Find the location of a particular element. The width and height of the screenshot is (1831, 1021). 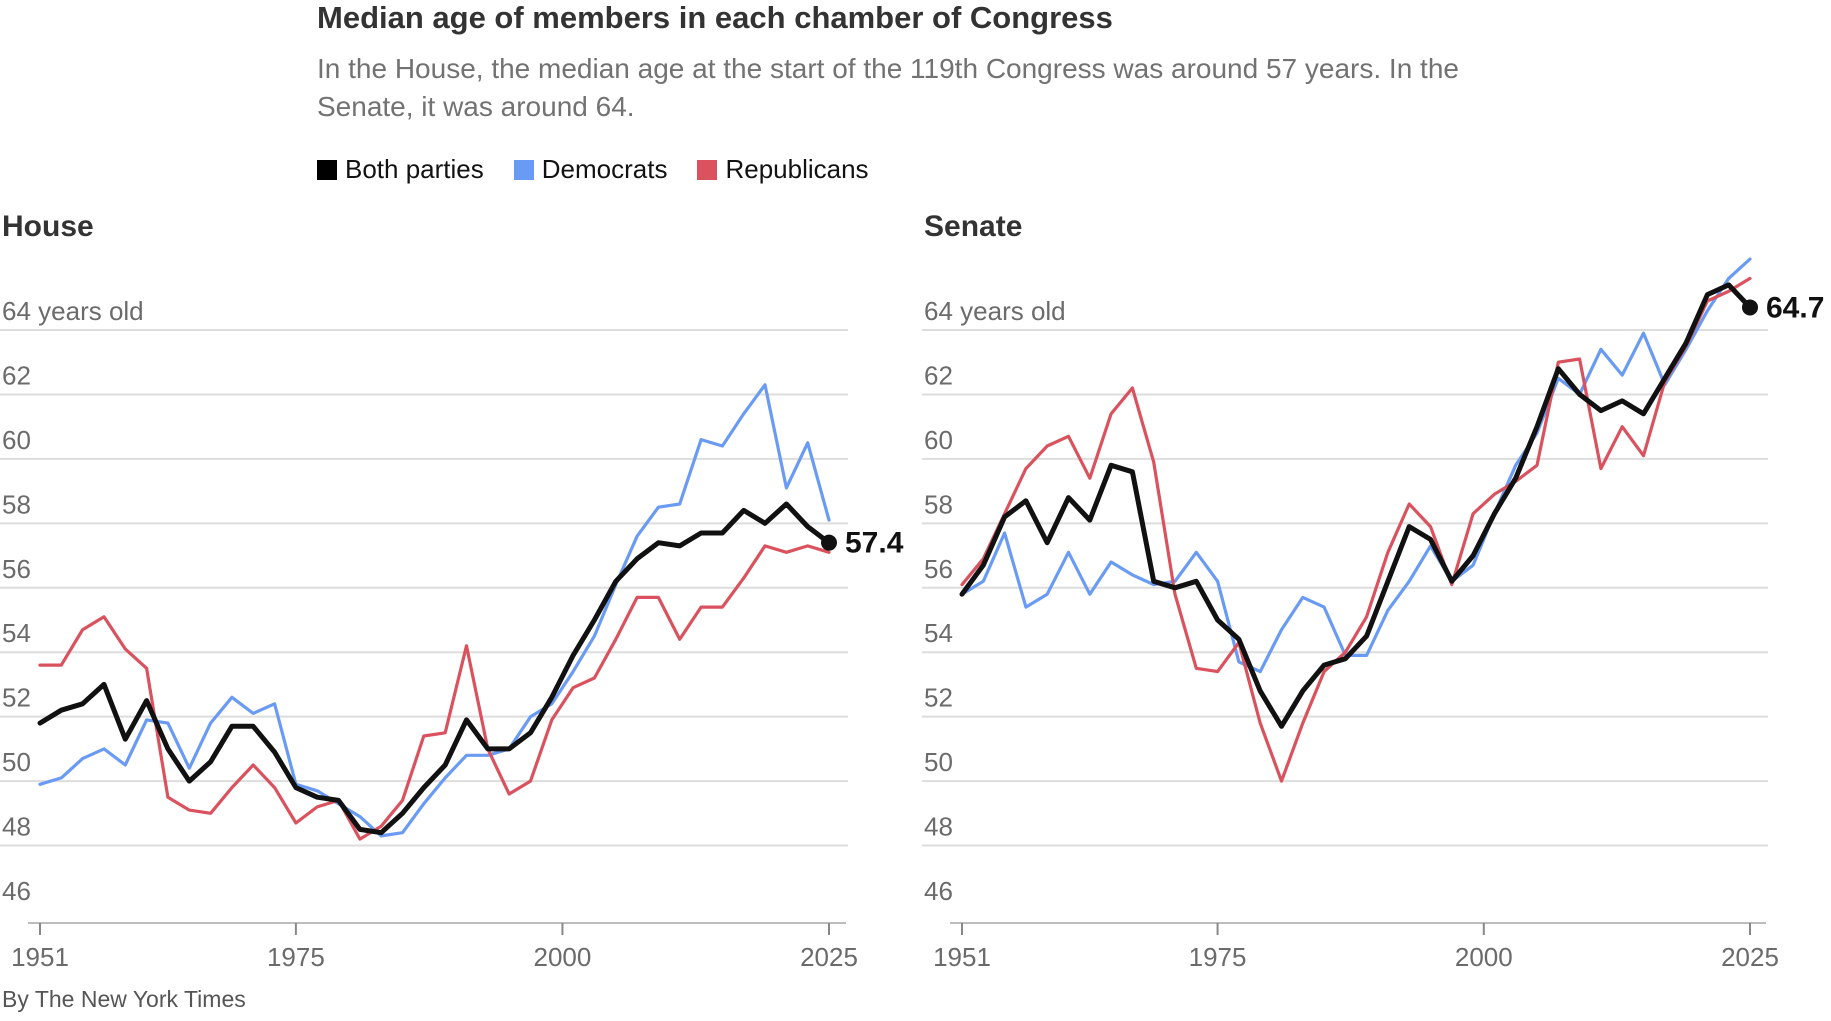

senate-end-point is located at coordinates (1750, 307).